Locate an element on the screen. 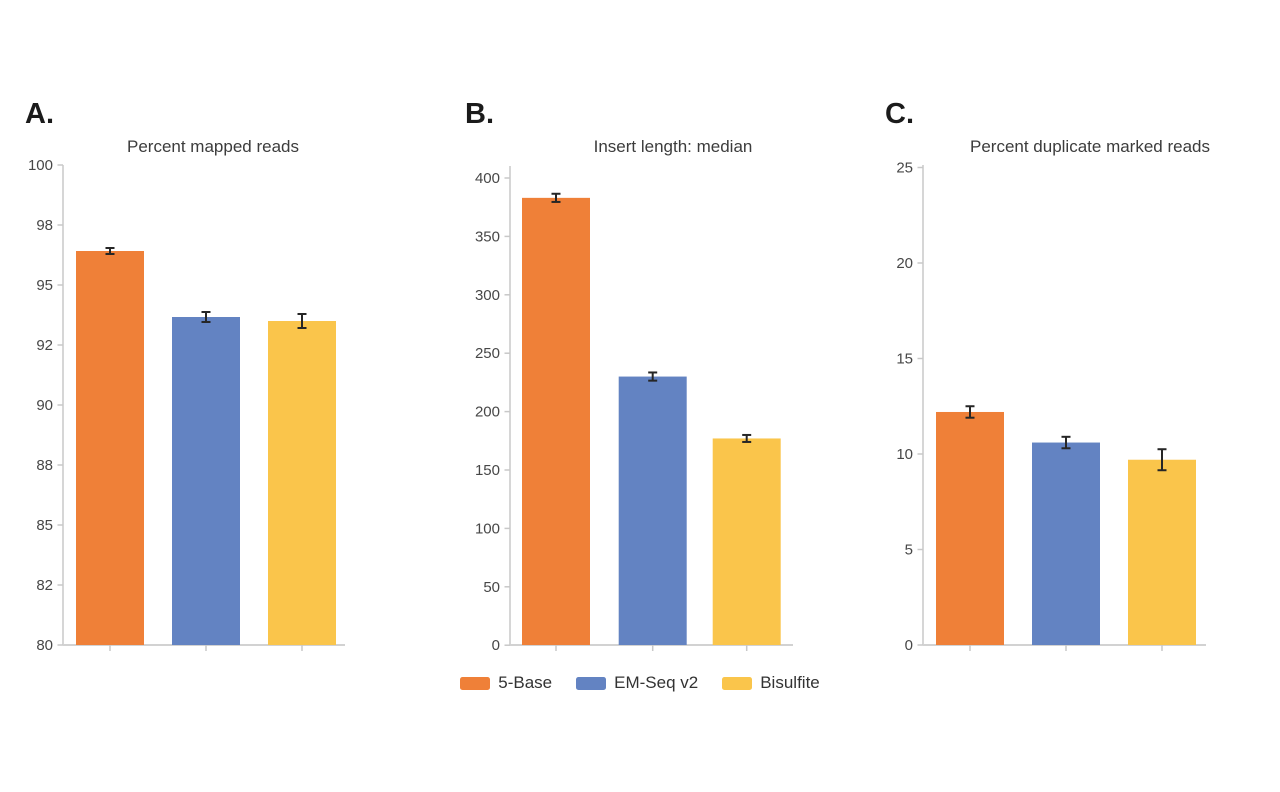  legend-item-5-base: 5-Base is located at coordinates (506, 683).